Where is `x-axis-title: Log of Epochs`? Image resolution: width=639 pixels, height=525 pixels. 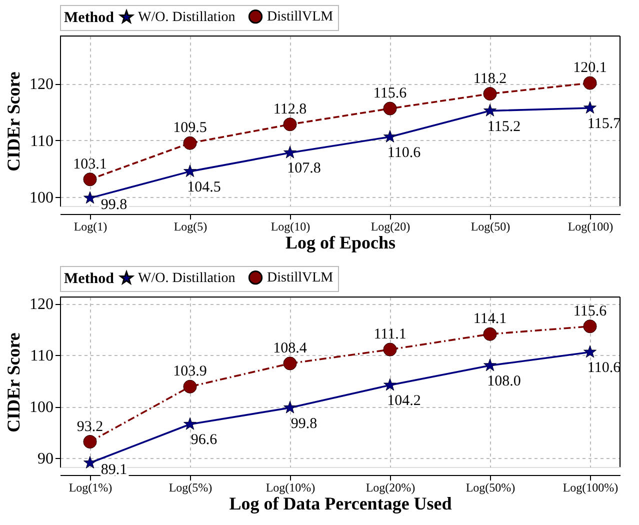
x-axis-title: Log of Epochs is located at coordinates (340, 242).